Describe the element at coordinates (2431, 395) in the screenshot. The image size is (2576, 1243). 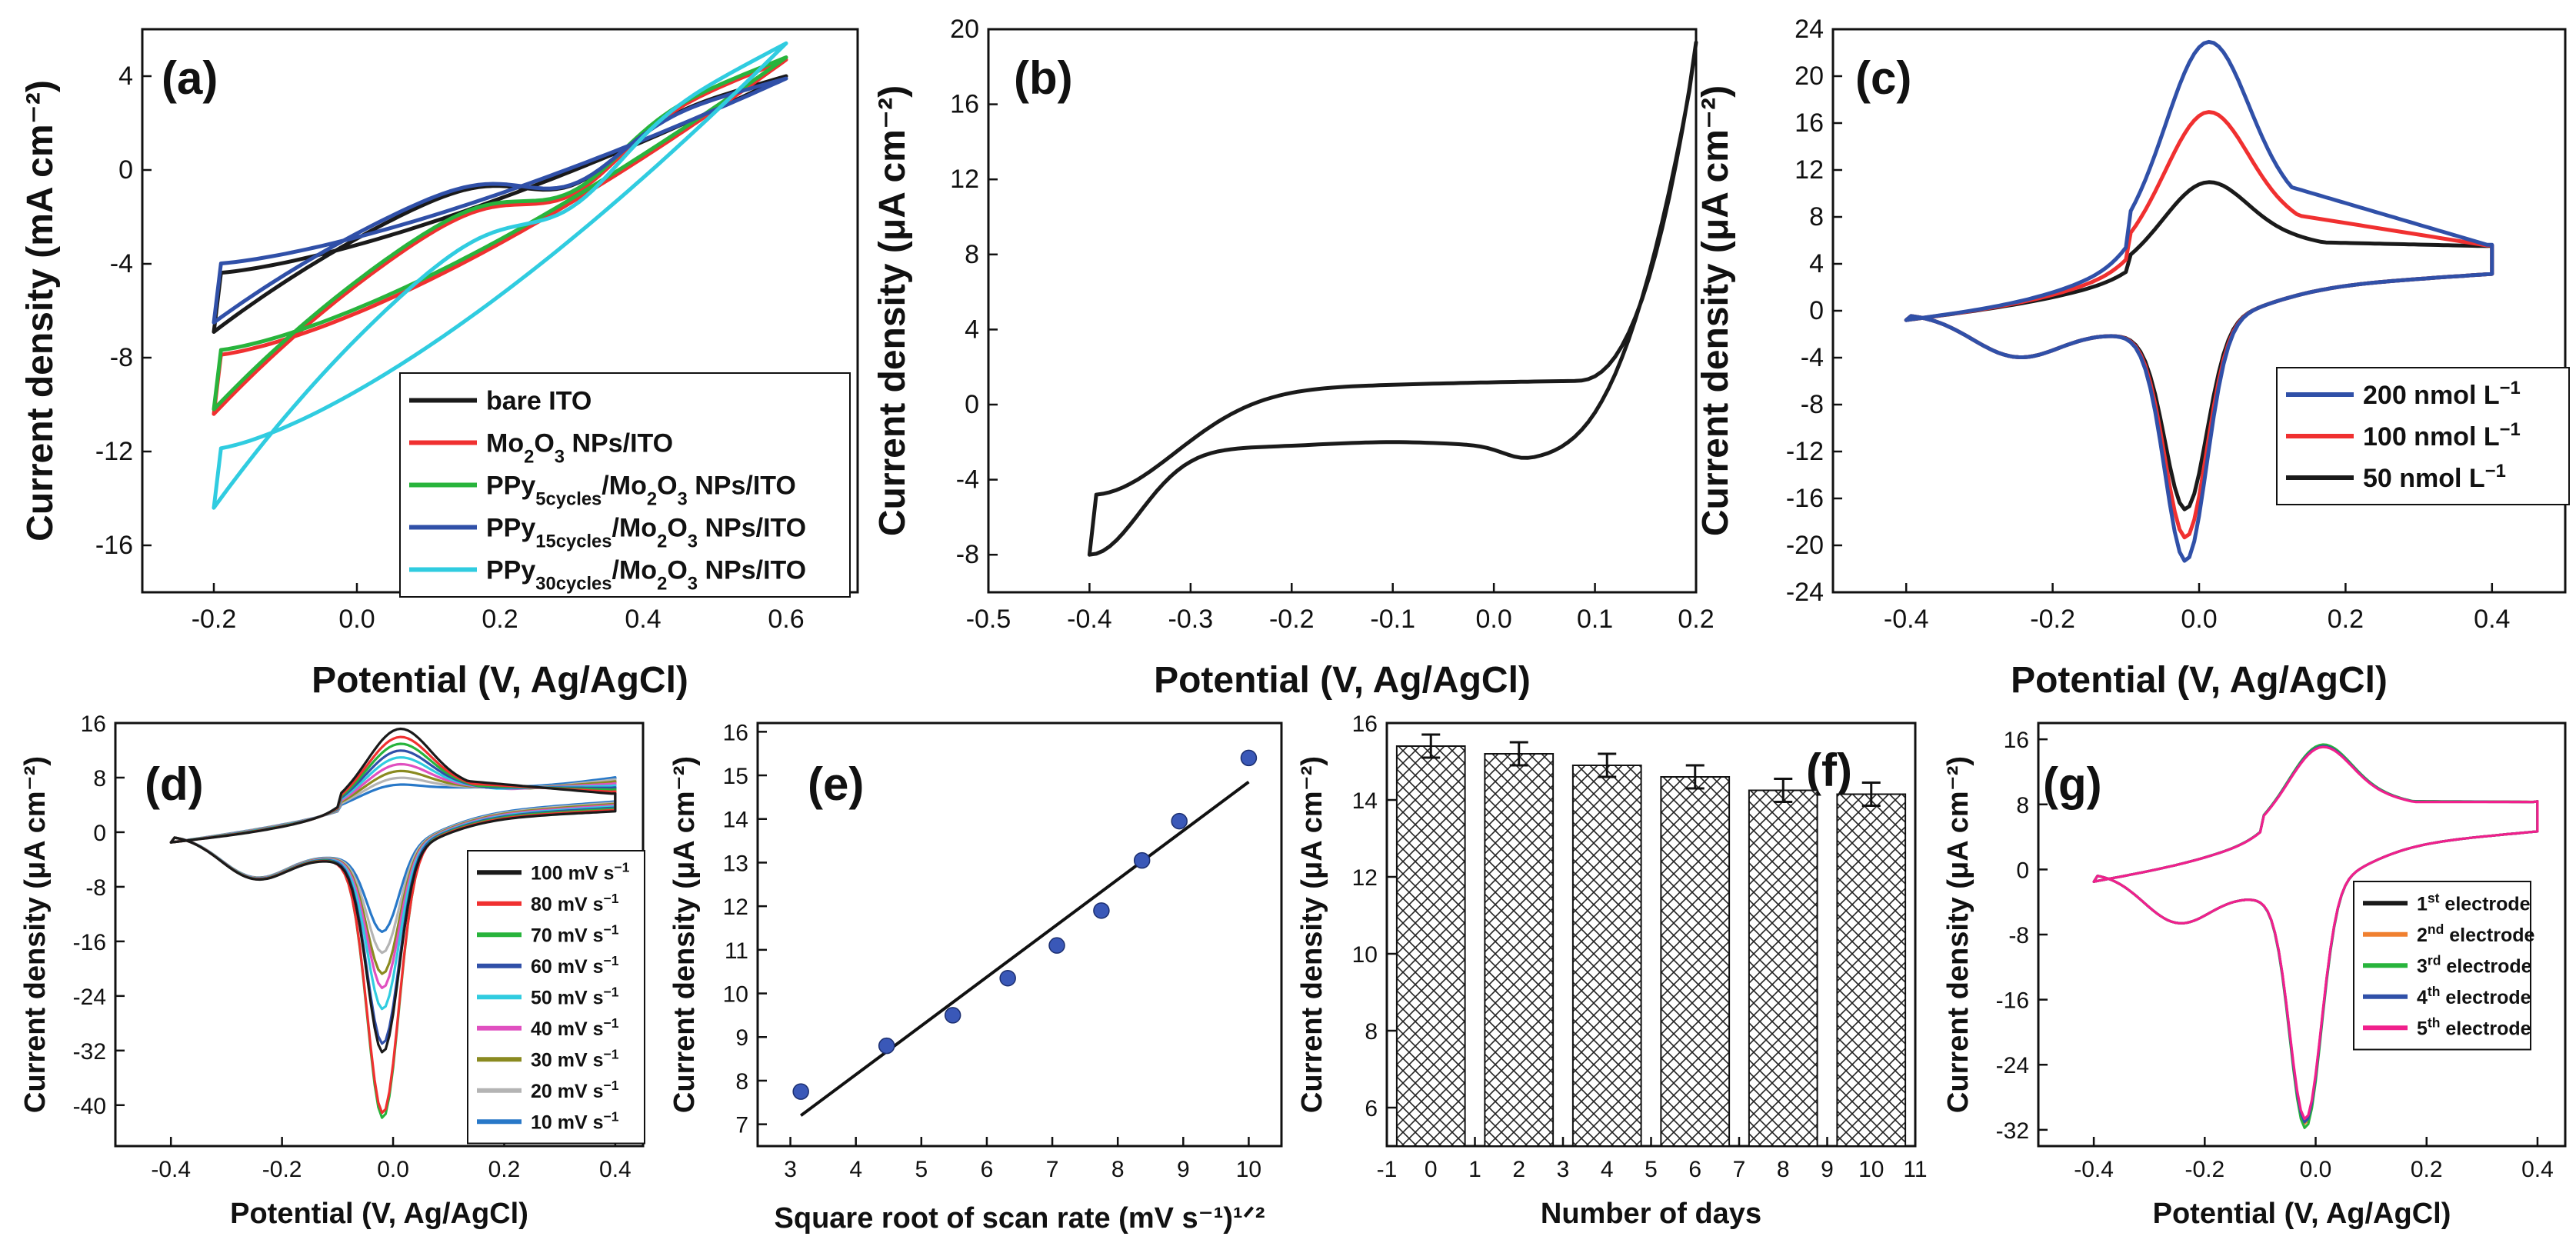
I see `legend-label-part: 200 nmol L` at that location.